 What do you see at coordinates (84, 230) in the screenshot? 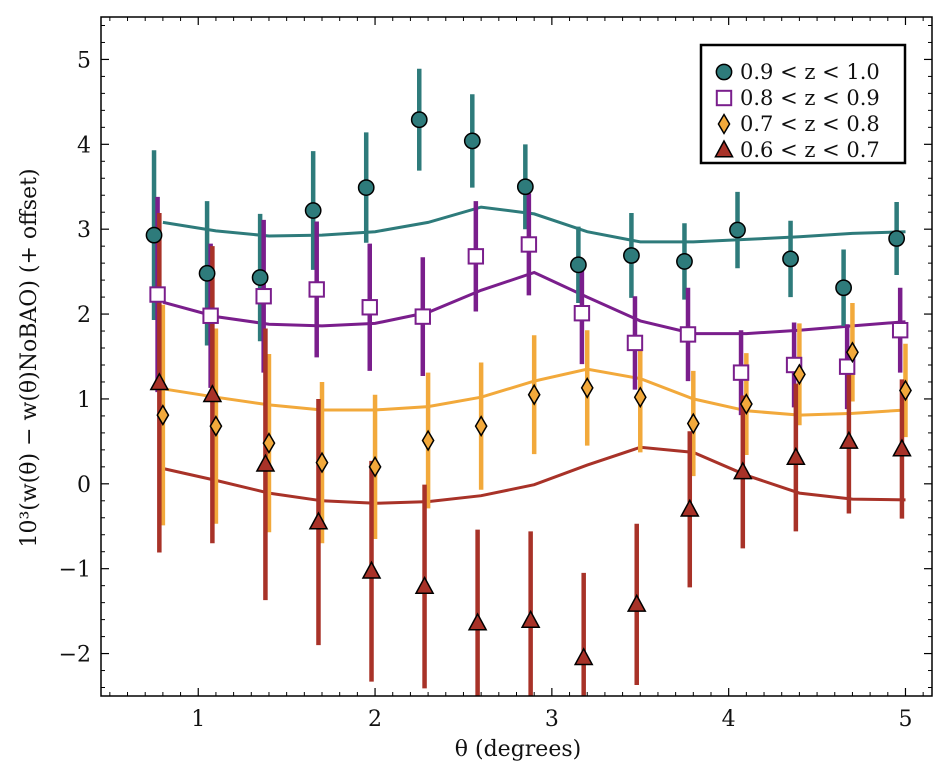
I see `y-tick-label: 3` at bounding box center [84, 230].